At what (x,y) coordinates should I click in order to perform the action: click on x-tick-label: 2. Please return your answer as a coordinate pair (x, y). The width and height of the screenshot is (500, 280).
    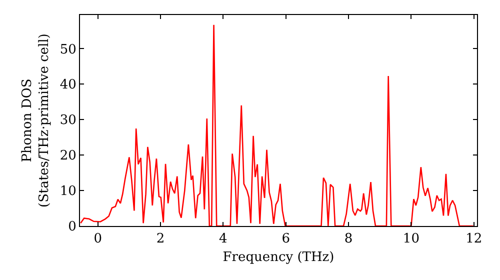
    Looking at the image, I should click on (160, 239).